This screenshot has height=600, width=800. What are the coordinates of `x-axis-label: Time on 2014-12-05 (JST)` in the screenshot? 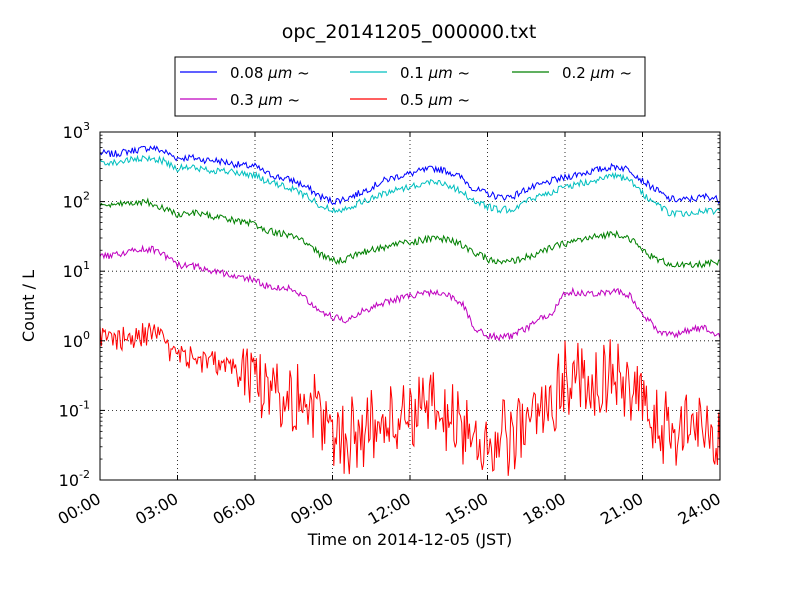 It's located at (409, 539).